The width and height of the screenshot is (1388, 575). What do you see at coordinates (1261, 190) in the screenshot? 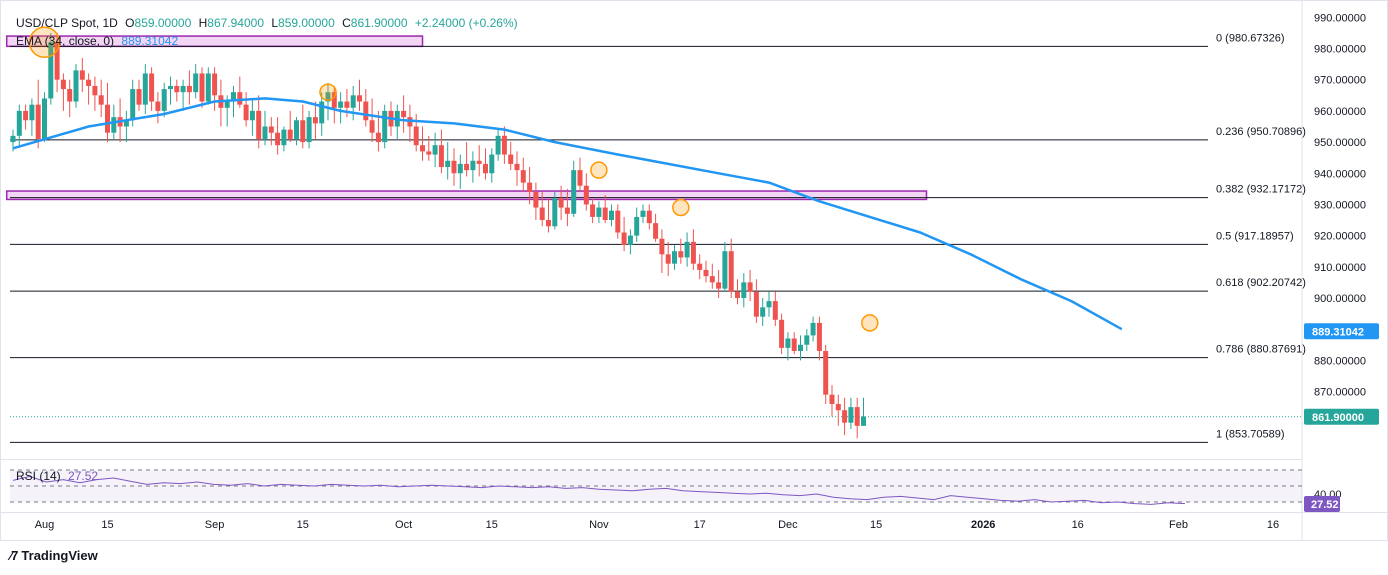
I see `fib-level-label: 0.382 (932.17172)` at bounding box center [1261, 190].